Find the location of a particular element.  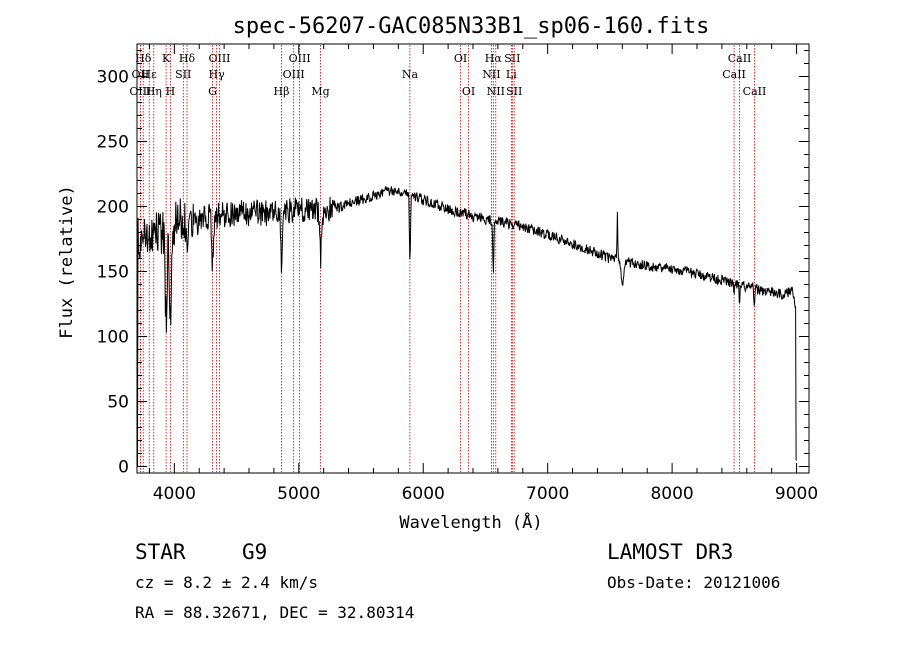

y-tick-label: 200 is located at coordinates (113, 208).